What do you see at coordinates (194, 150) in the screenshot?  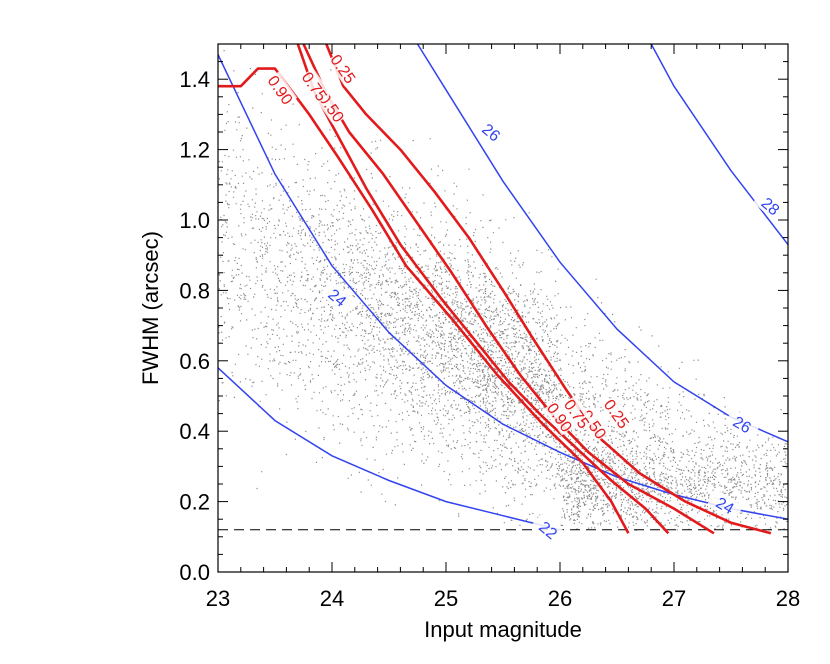 I see `y-tick-label: 1.2` at bounding box center [194, 150].